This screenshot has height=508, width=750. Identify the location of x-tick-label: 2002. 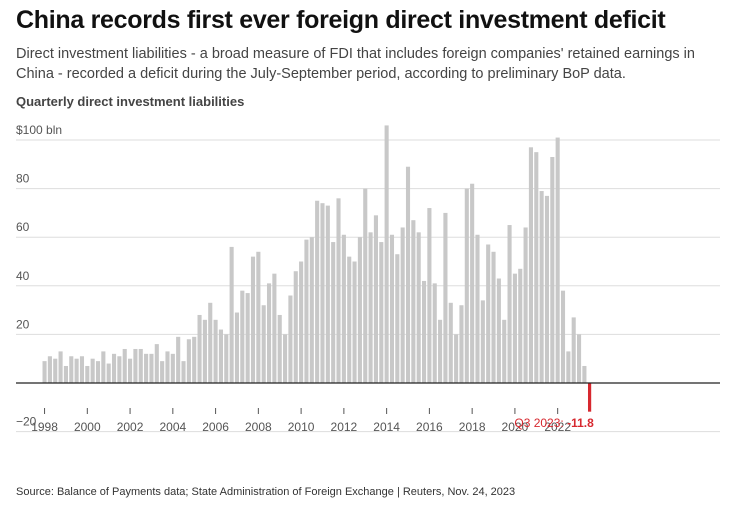
(130, 427).